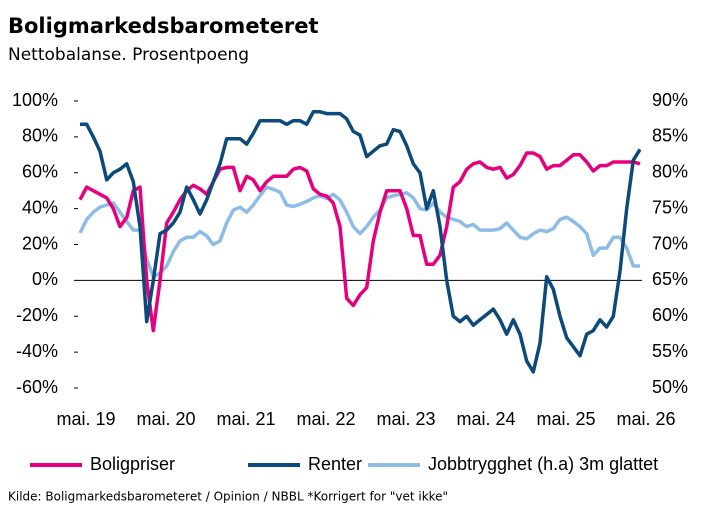 The height and width of the screenshot is (511, 719). What do you see at coordinates (670, 387) in the screenshot?
I see `y2-tick-label: 50%` at bounding box center [670, 387].